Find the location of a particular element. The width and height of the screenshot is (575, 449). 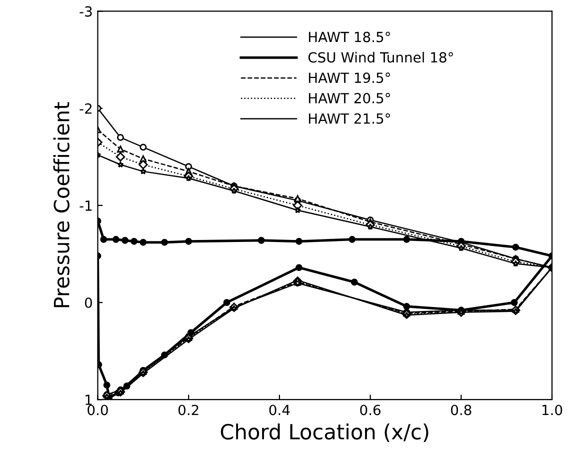

x-tick-label: 0.0 is located at coordinates (98, 410).